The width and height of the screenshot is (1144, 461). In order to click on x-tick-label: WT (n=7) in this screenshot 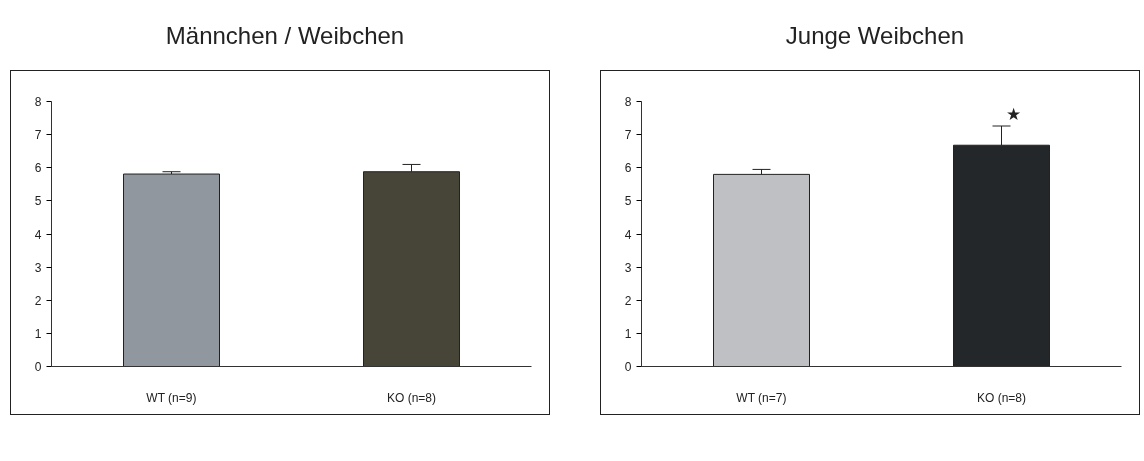, I will do `click(761, 397)`.